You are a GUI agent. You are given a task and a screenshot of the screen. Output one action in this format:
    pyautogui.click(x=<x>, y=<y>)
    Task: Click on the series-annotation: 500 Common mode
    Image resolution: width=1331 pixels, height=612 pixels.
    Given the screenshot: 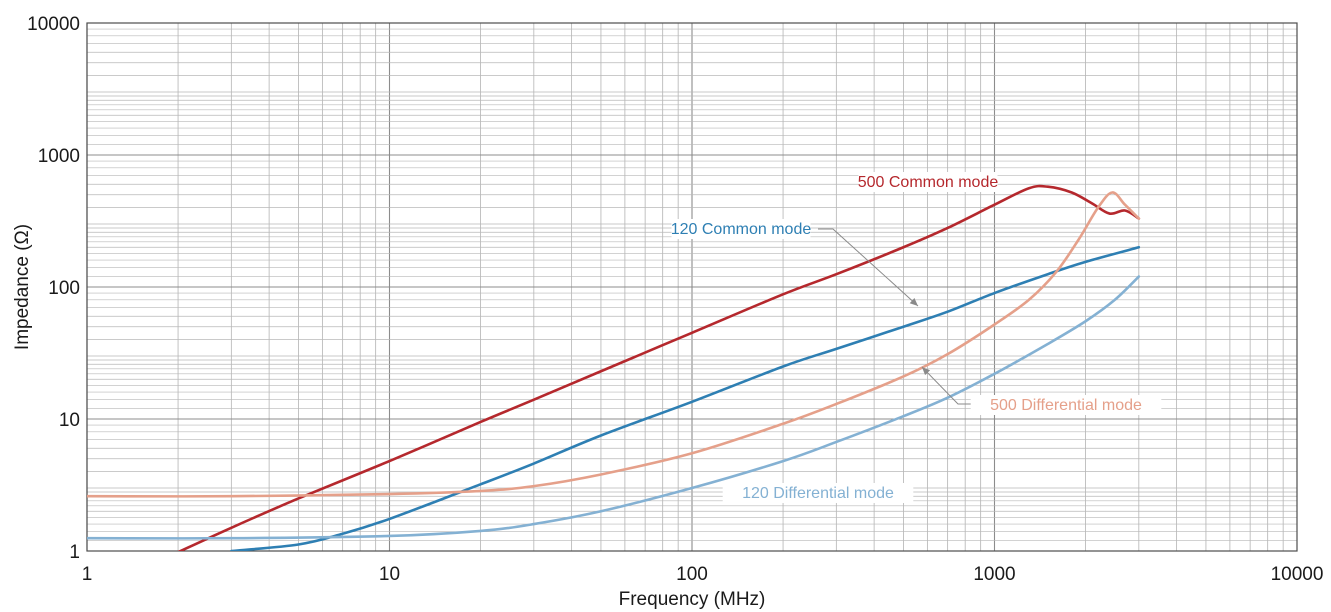 What is the action you would take?
    pyautogui.click(x=928, y=182)
    